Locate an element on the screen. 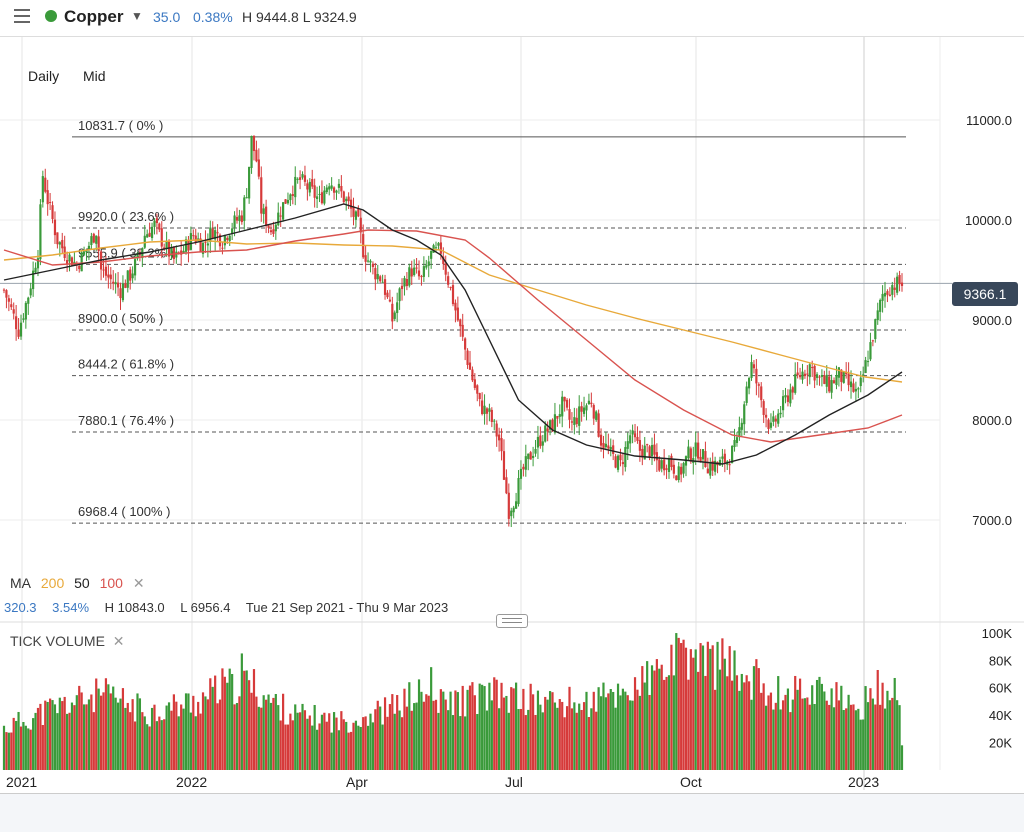 This screenshot has width=1024, height=832. range-change: 320.3 is located at coordinates (20, 607).